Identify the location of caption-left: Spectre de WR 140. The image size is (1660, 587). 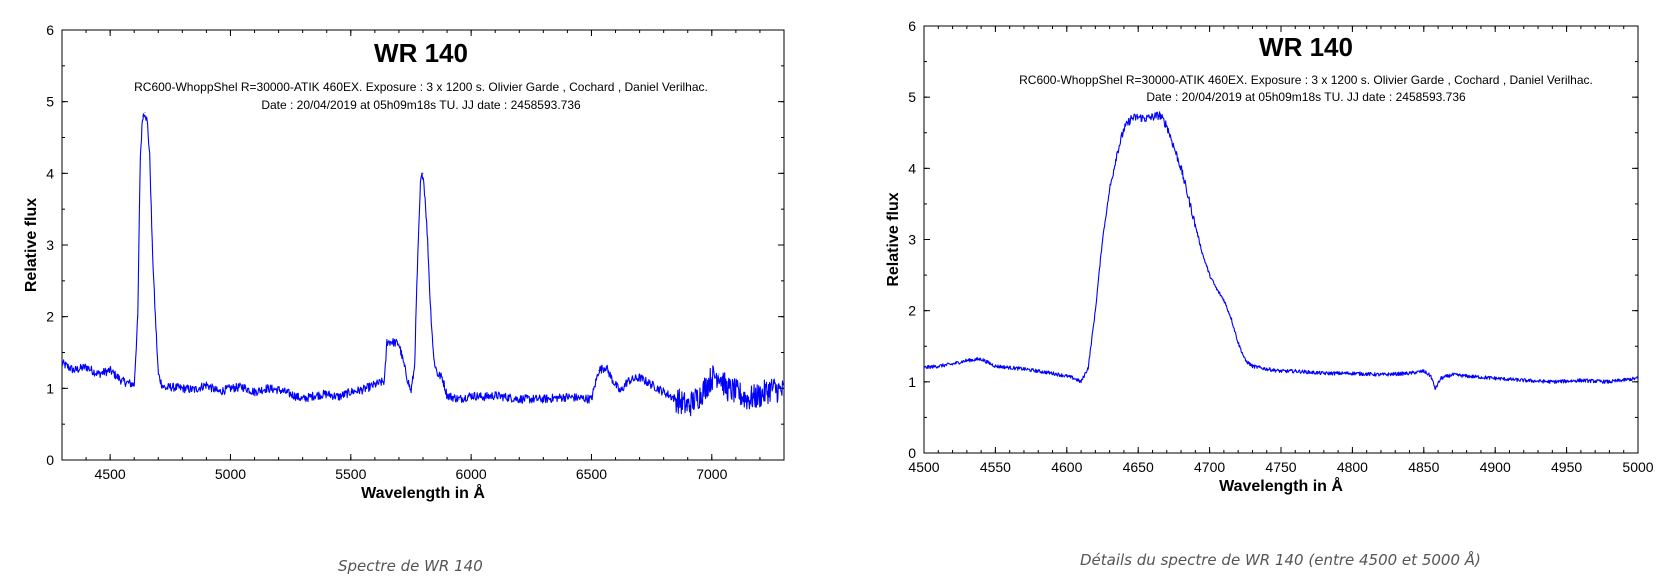
(410, 566).